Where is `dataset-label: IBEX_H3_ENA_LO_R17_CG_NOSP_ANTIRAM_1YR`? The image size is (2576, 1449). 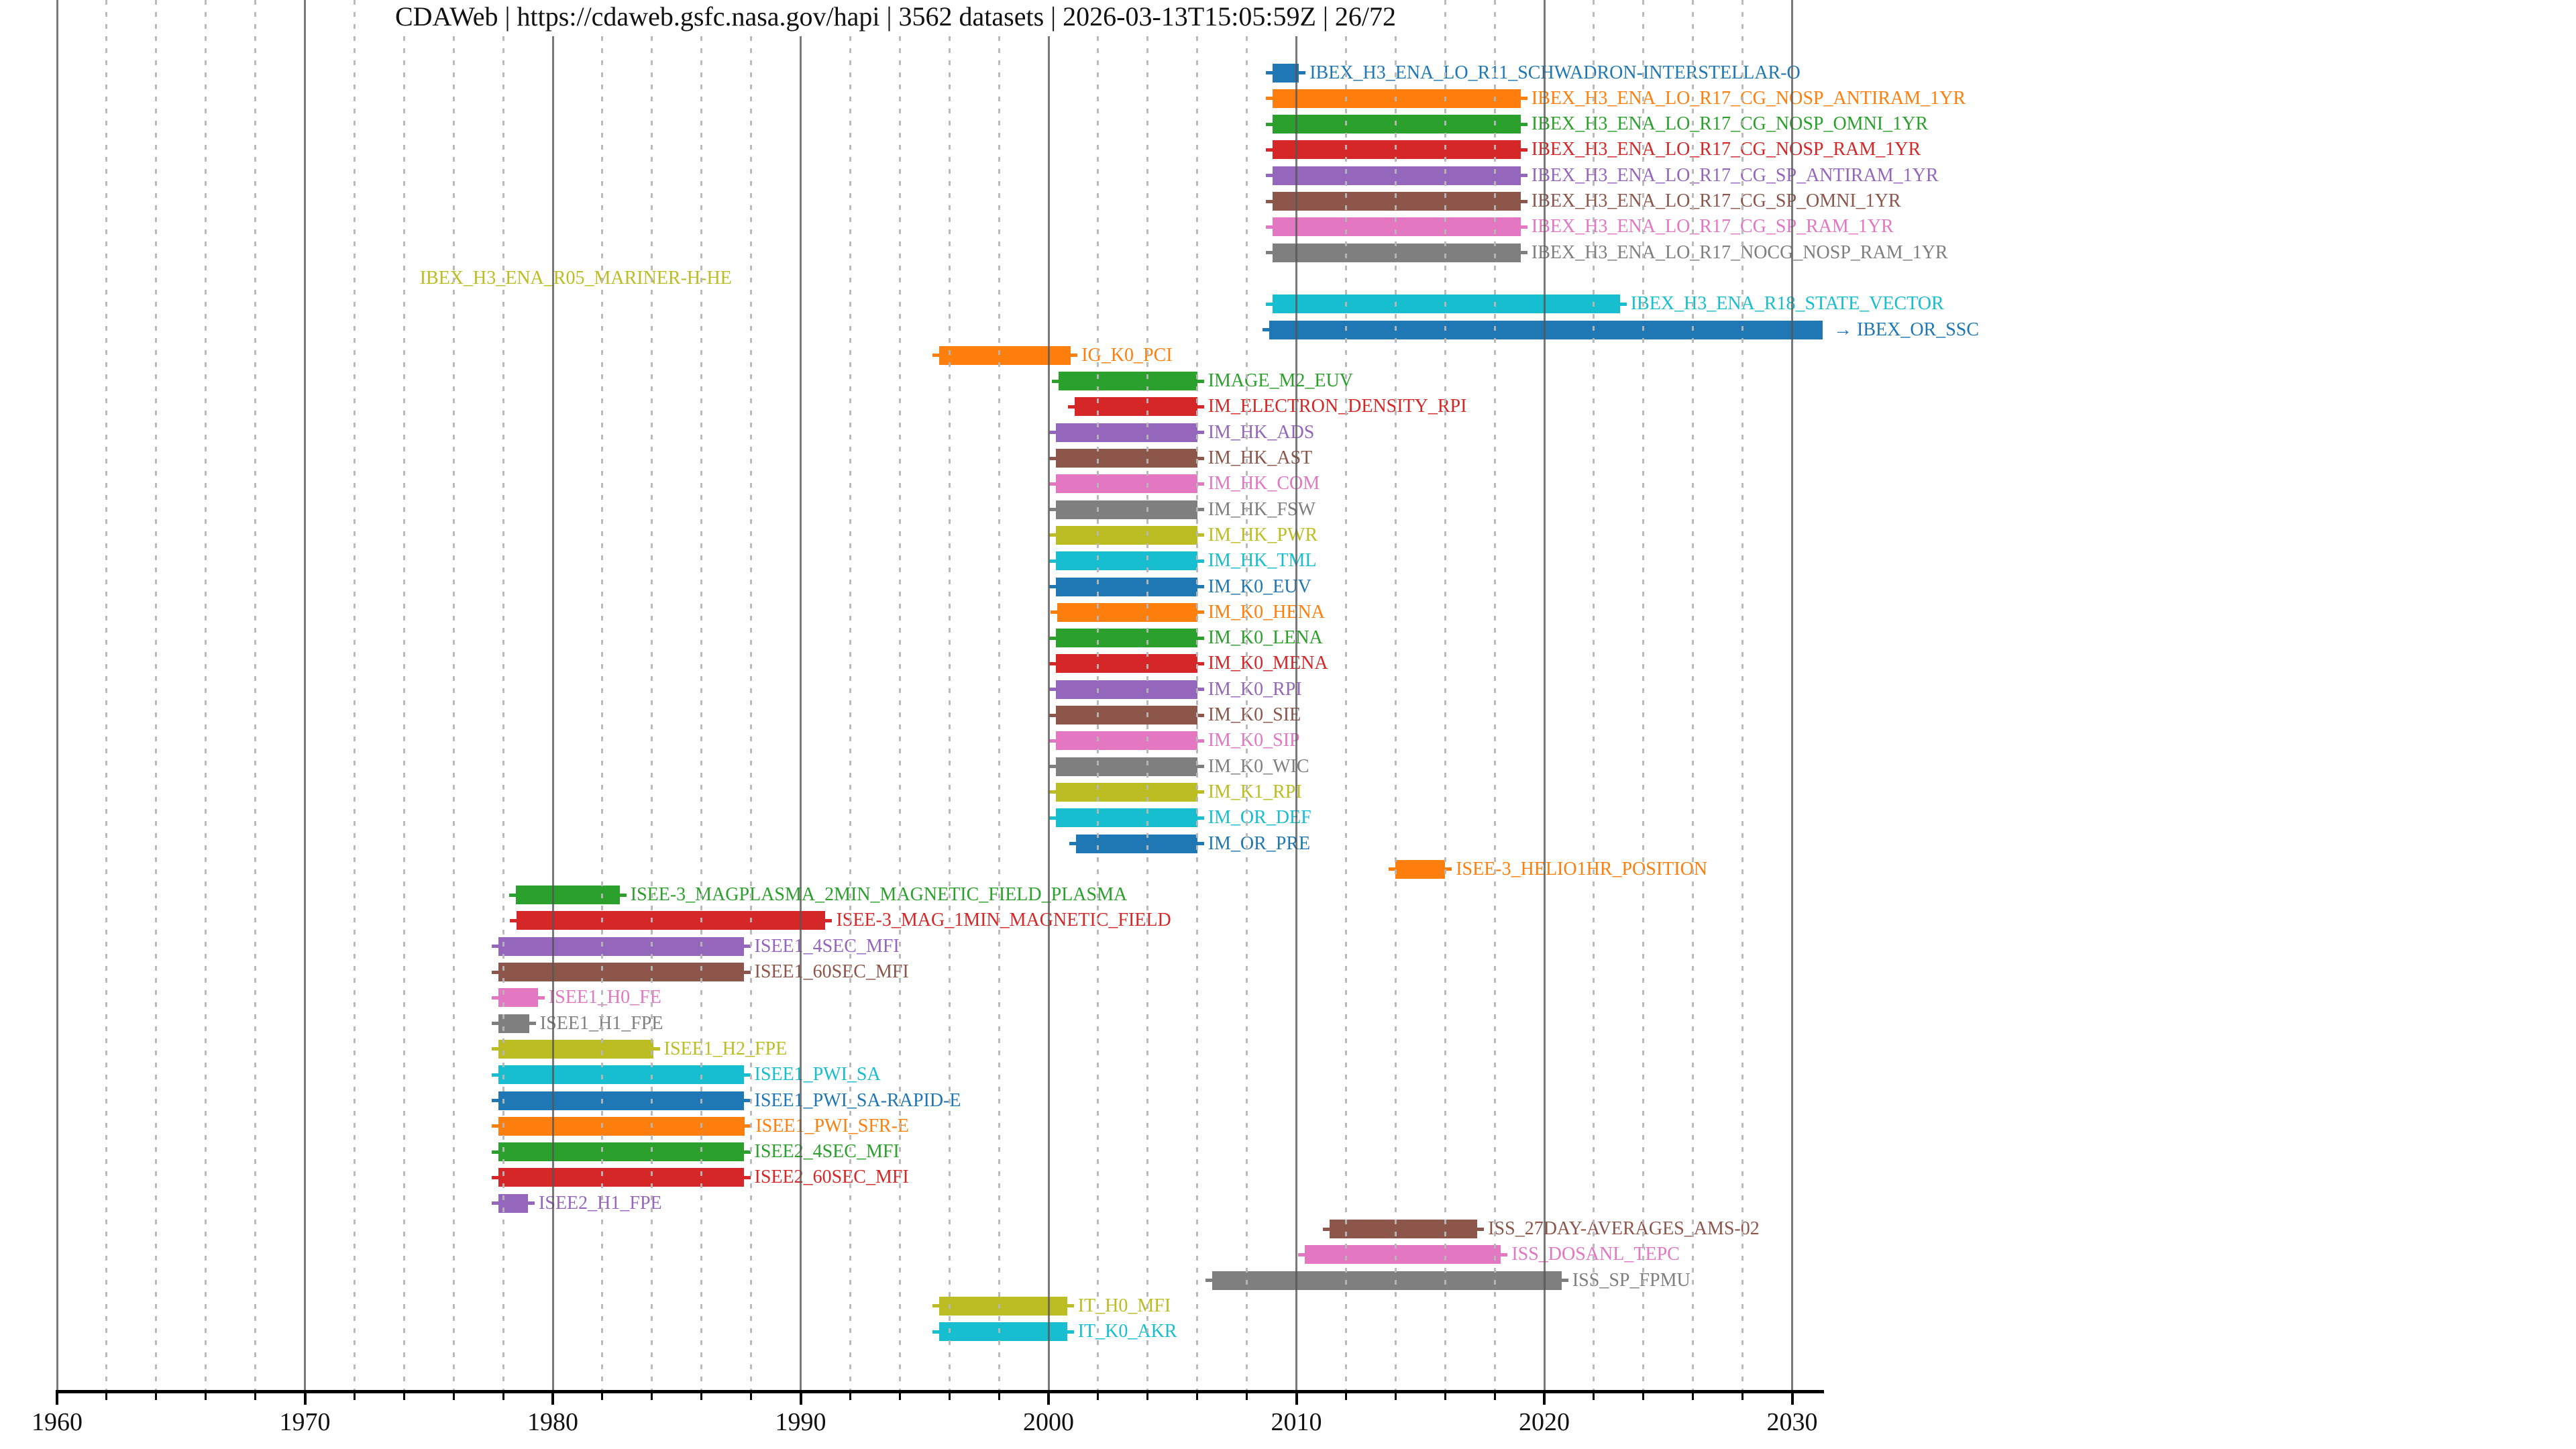 dataset-label: IBEX_H3_ENA_LO_R17_CG_NOSP_ANTIRAM_1YR is located at coordinates (1748, 98).